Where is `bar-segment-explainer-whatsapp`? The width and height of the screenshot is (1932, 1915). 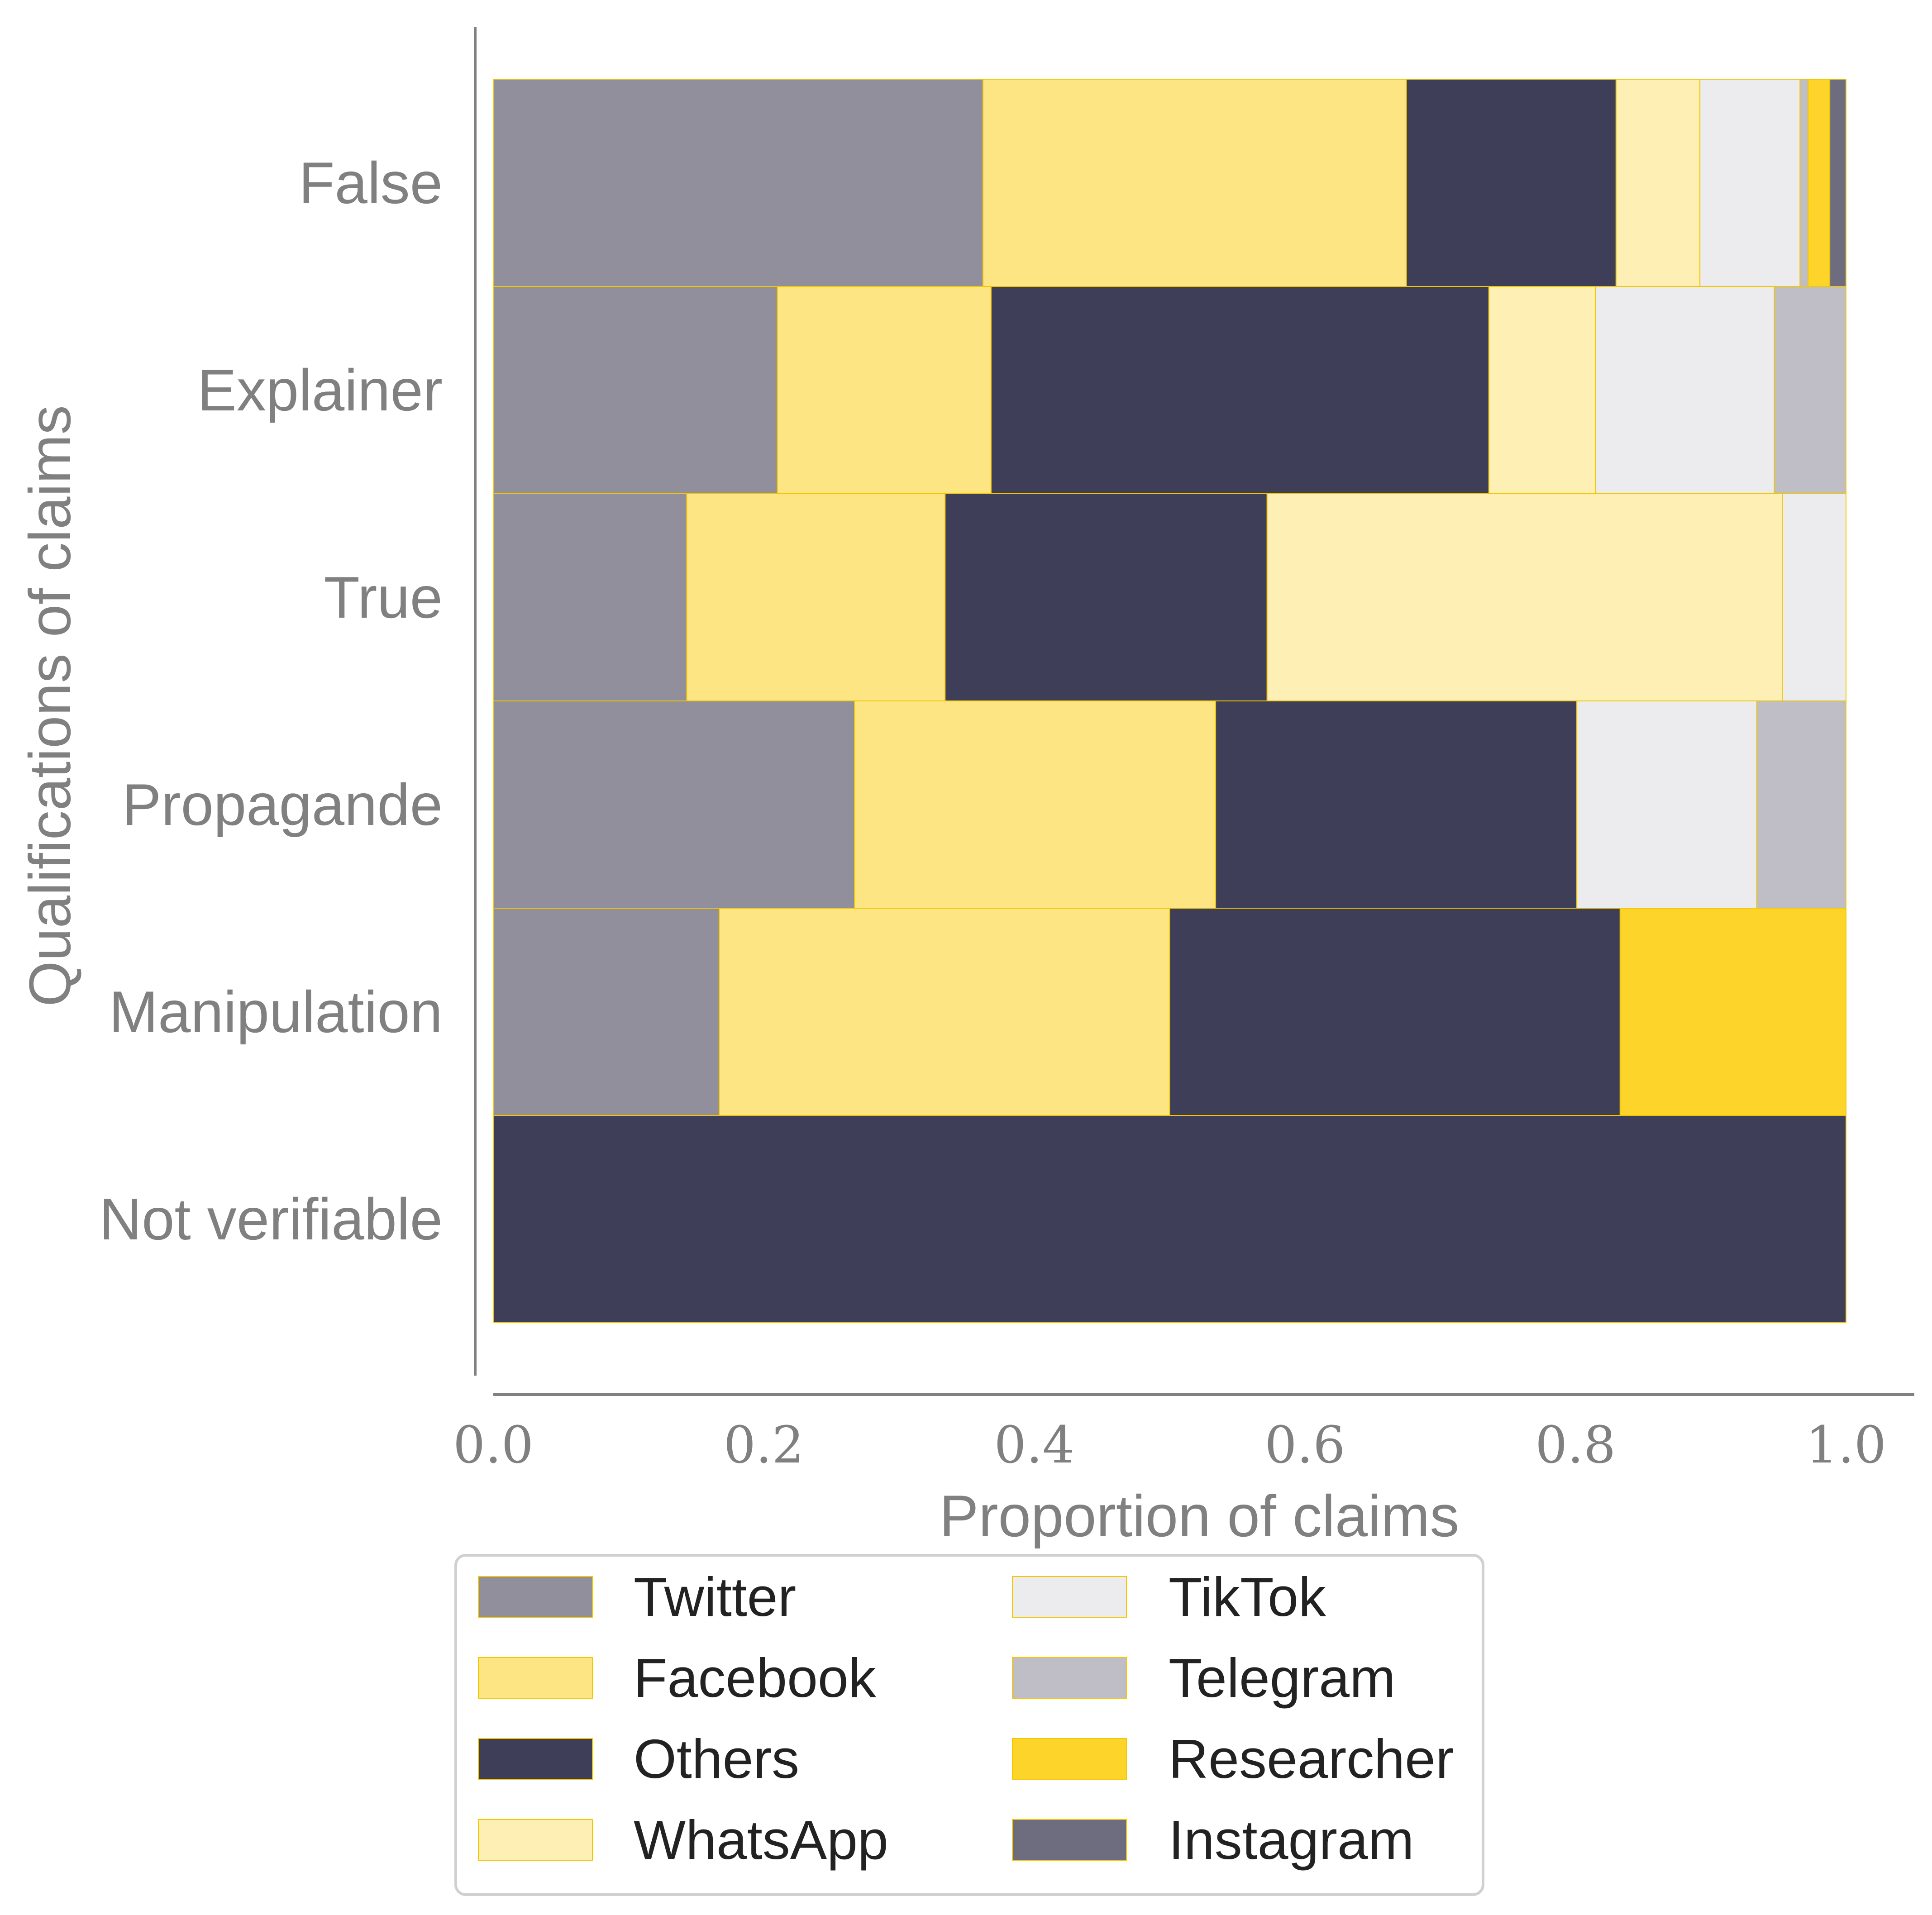 bar-segment-explainer-whatsapp is located at coordinates (1542, 390).